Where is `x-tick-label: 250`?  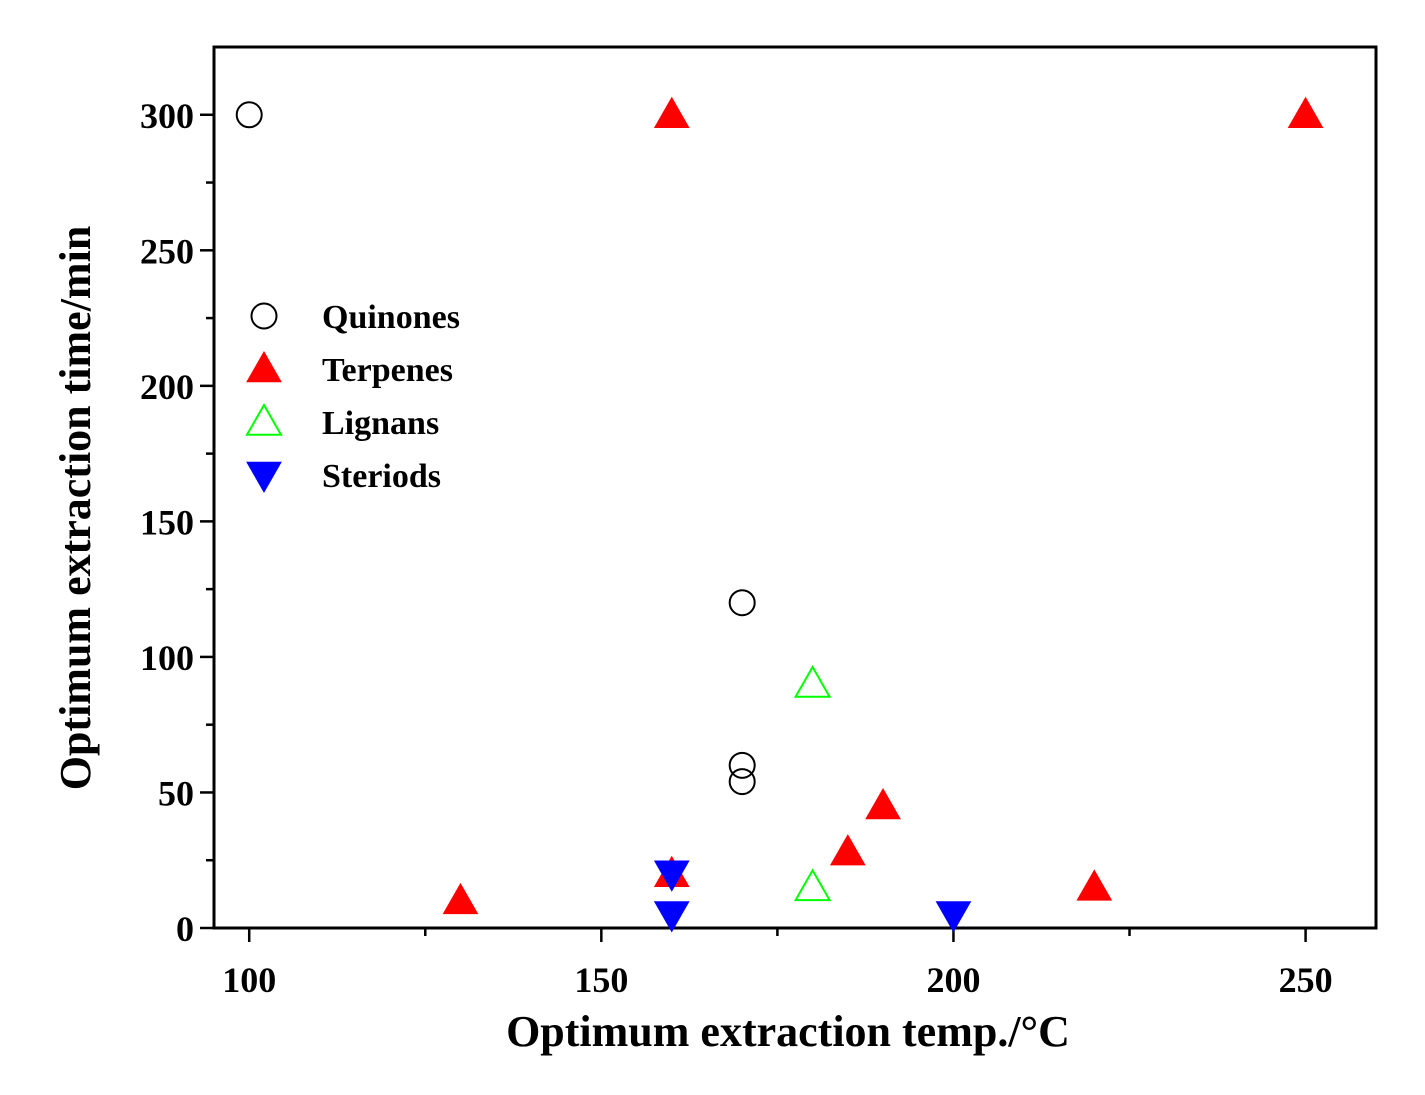
x-tick-label: 250 is located at coordinates (1306, 980).